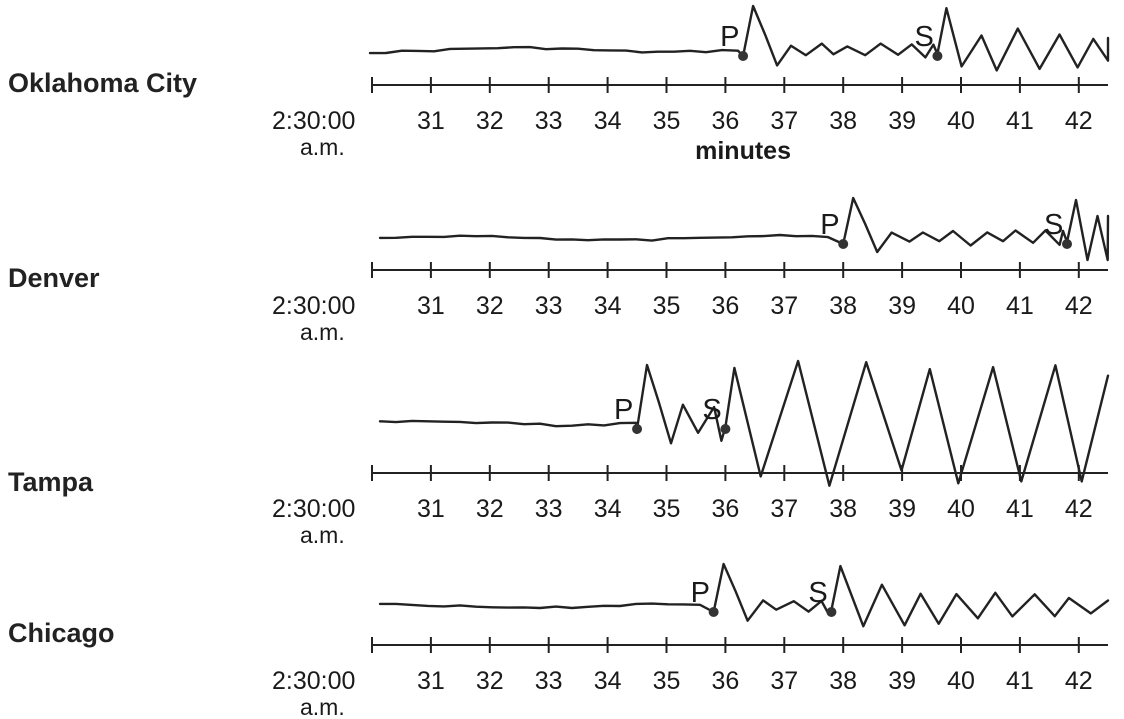 The height and width of the screenshot is (719, 1124). Describe the element at coordinates (51, 482) in the screenshot. I see `station-label-tampa: Tampa` at that location.